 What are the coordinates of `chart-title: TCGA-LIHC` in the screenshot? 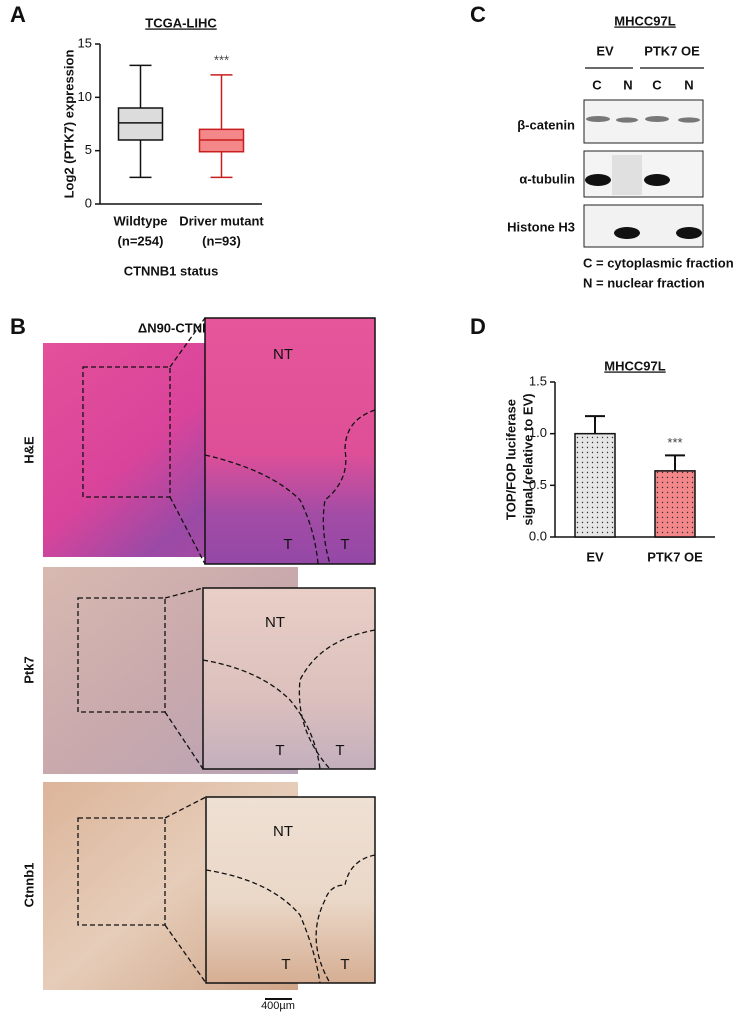 It's located at (181, 22).